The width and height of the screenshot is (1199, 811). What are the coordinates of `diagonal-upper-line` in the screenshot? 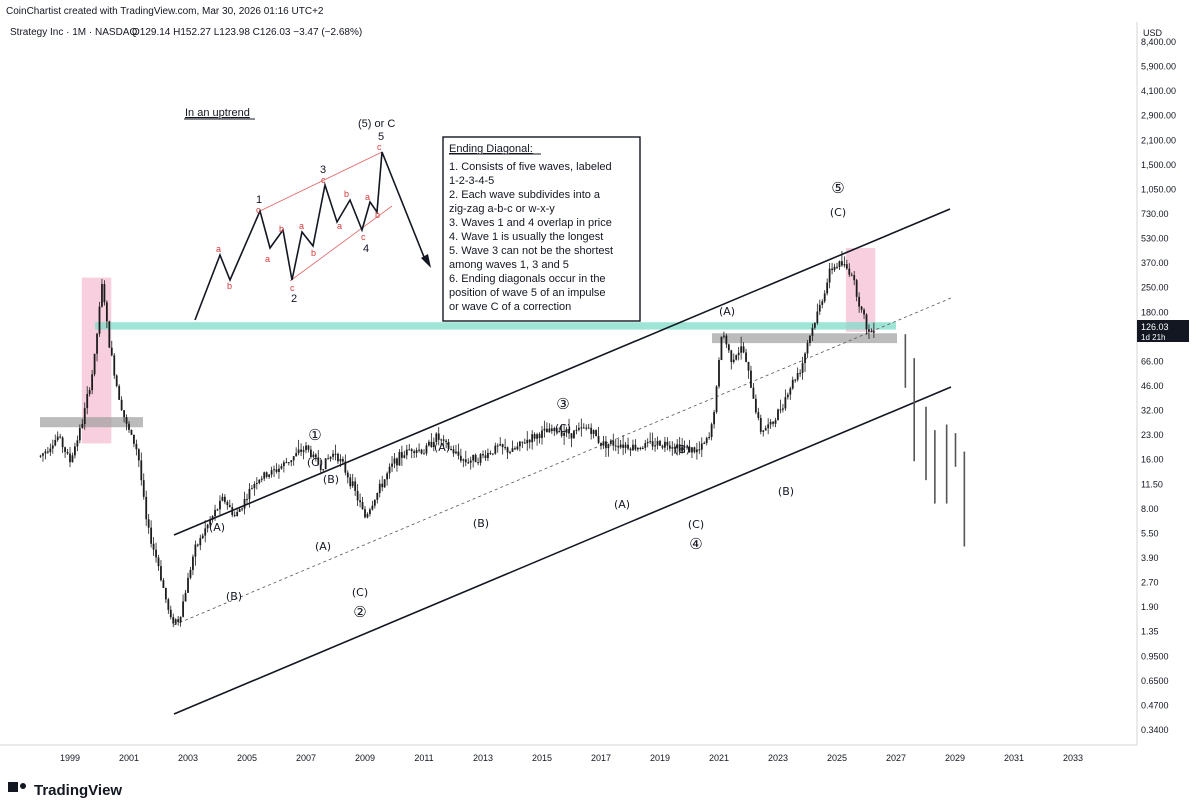 It's located at (321, 181).